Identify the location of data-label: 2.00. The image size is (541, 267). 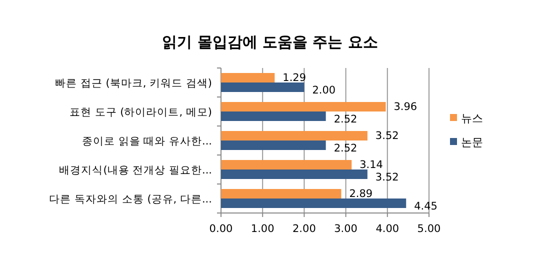
(324, 90).